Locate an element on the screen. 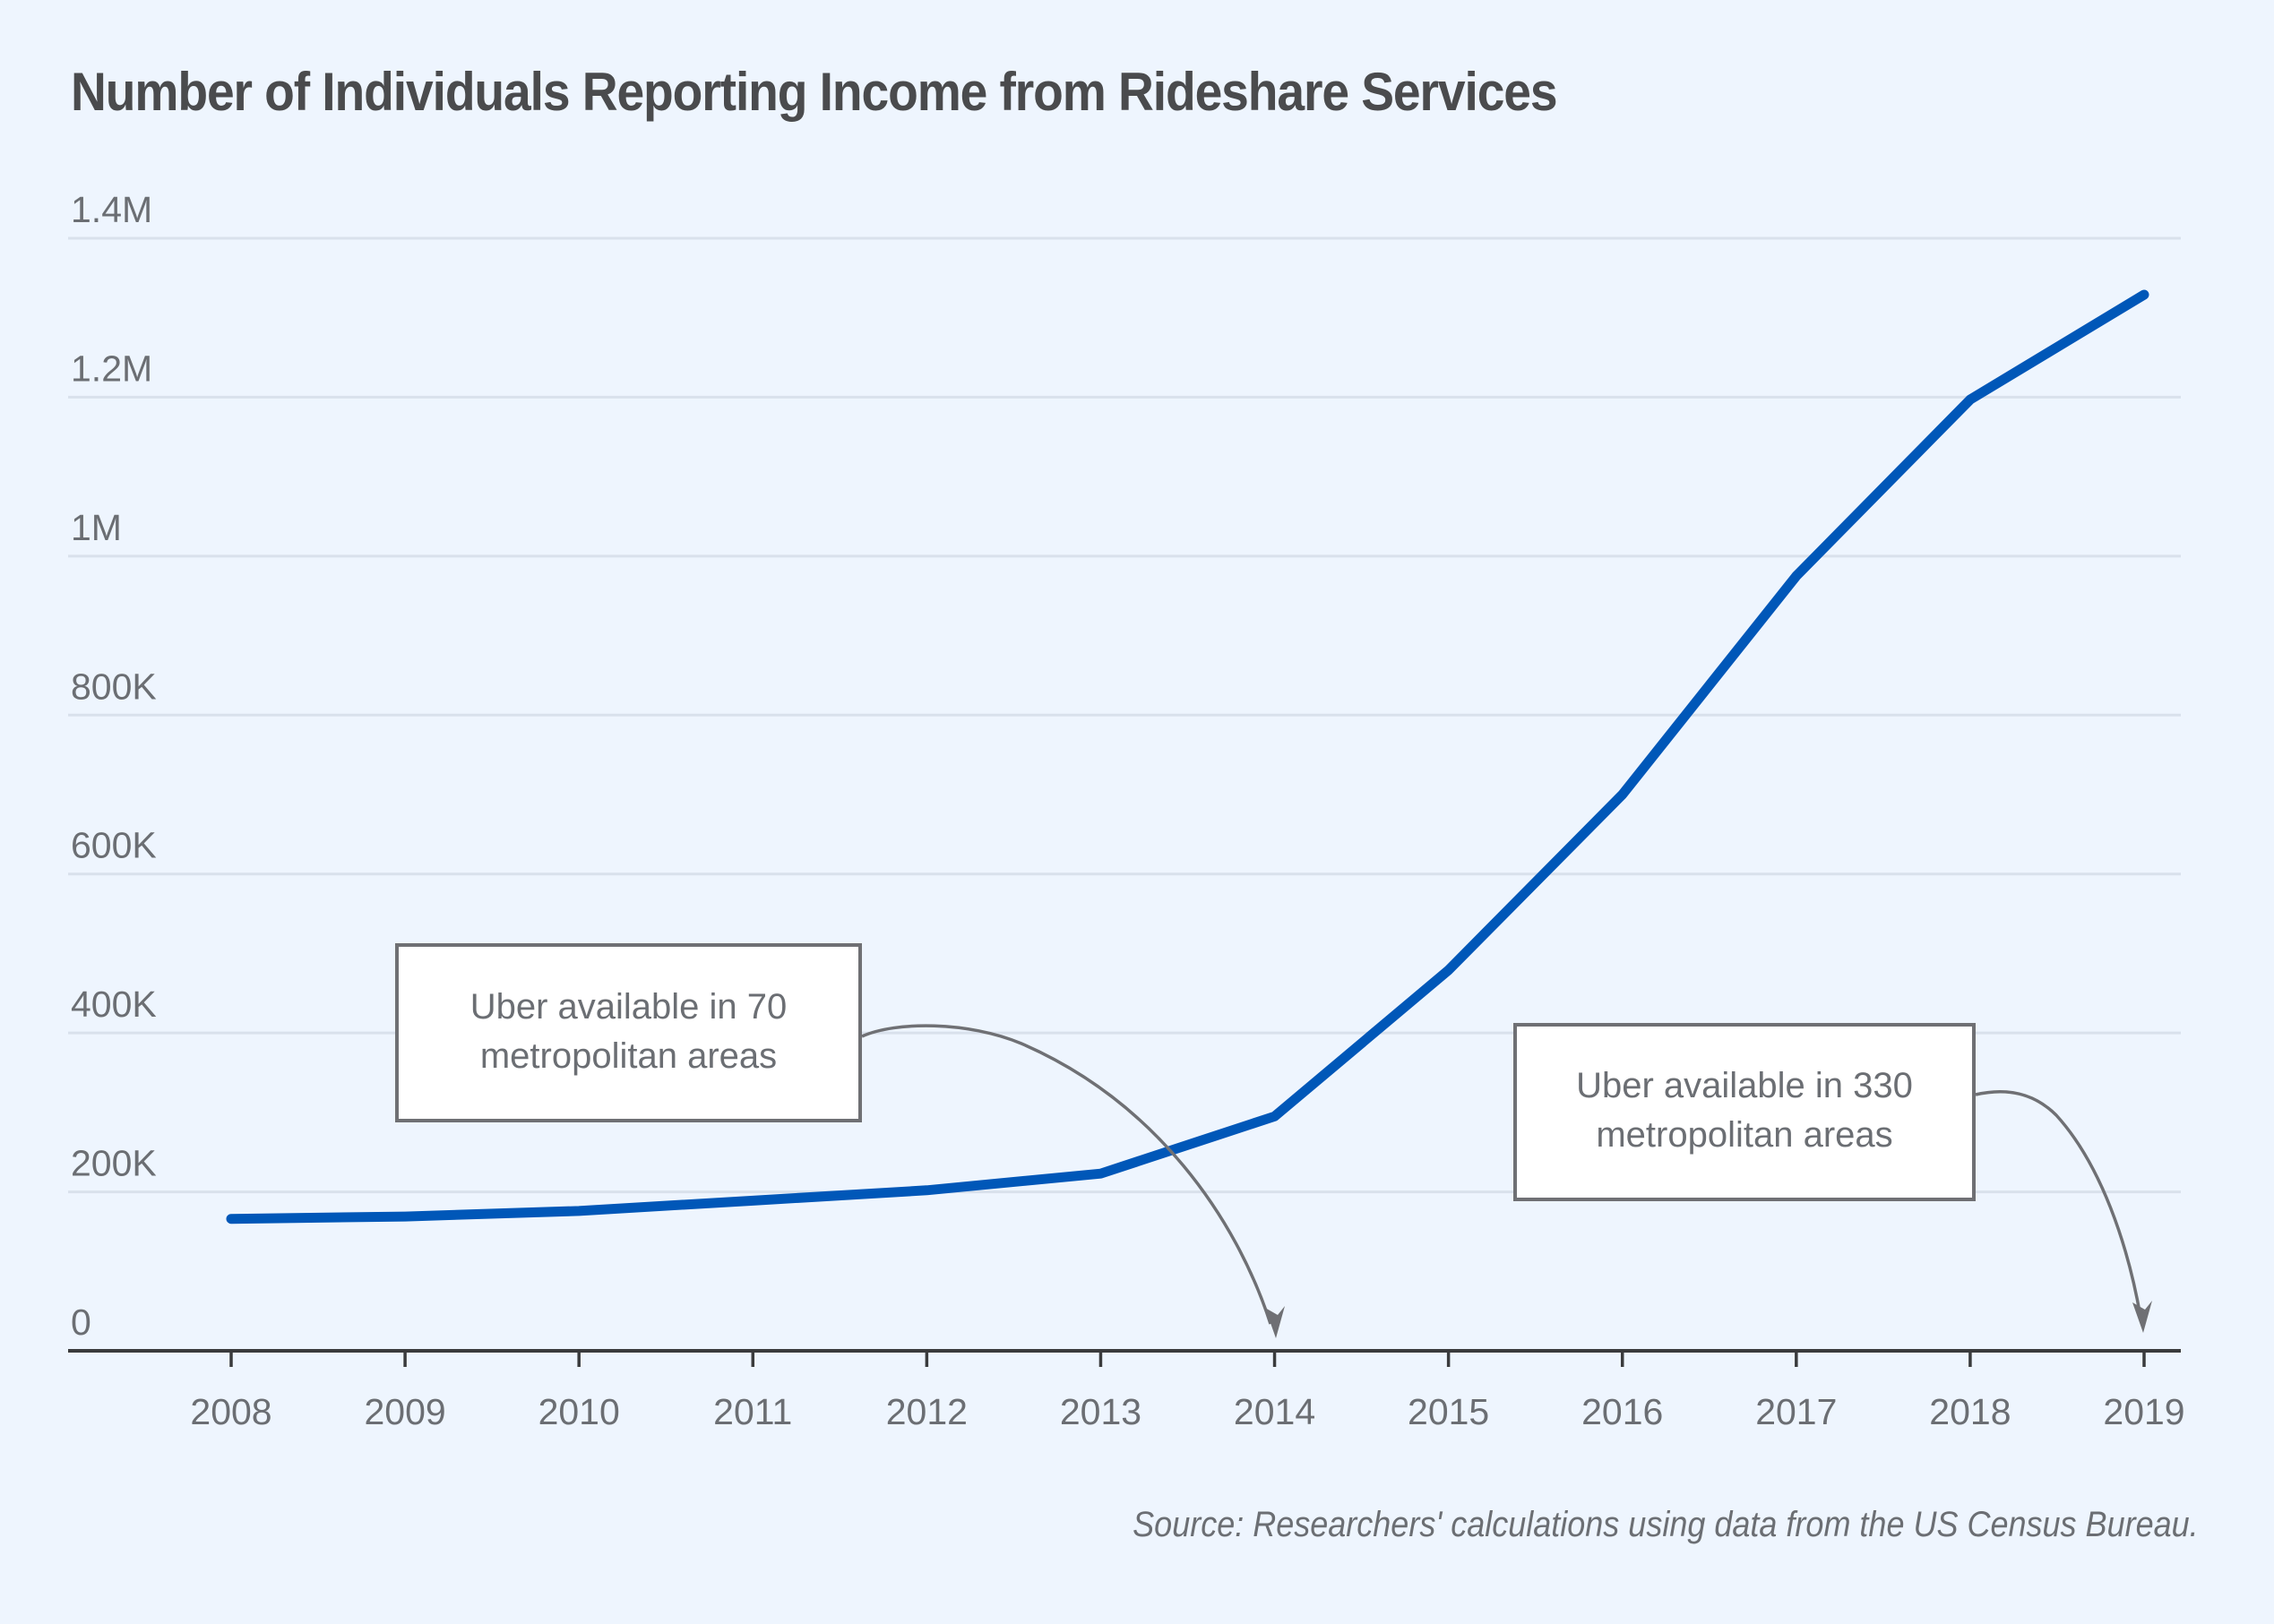 This screenshot has height=1624, width=2274. annotation: Uber available in 330 metropolitan areas is located at coordinates (1833, 1178).